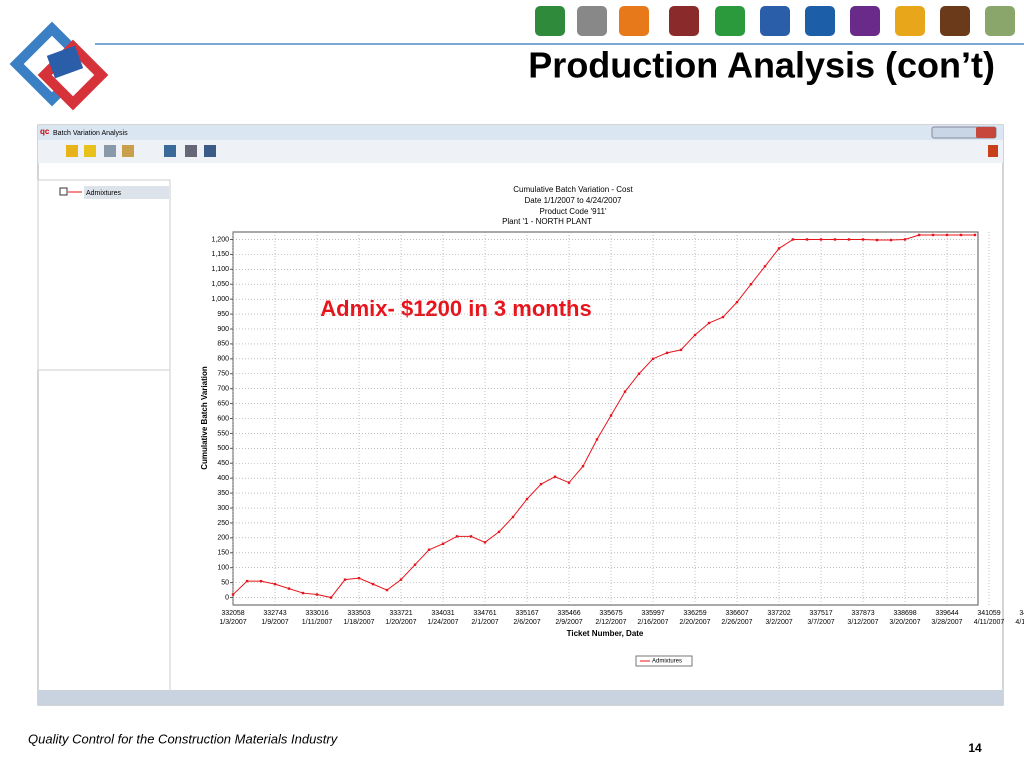  What do you see at coordinates (400, 613) in the screenshot?
I see `x-tick-label: 333721` at bounding box center [400, 613].